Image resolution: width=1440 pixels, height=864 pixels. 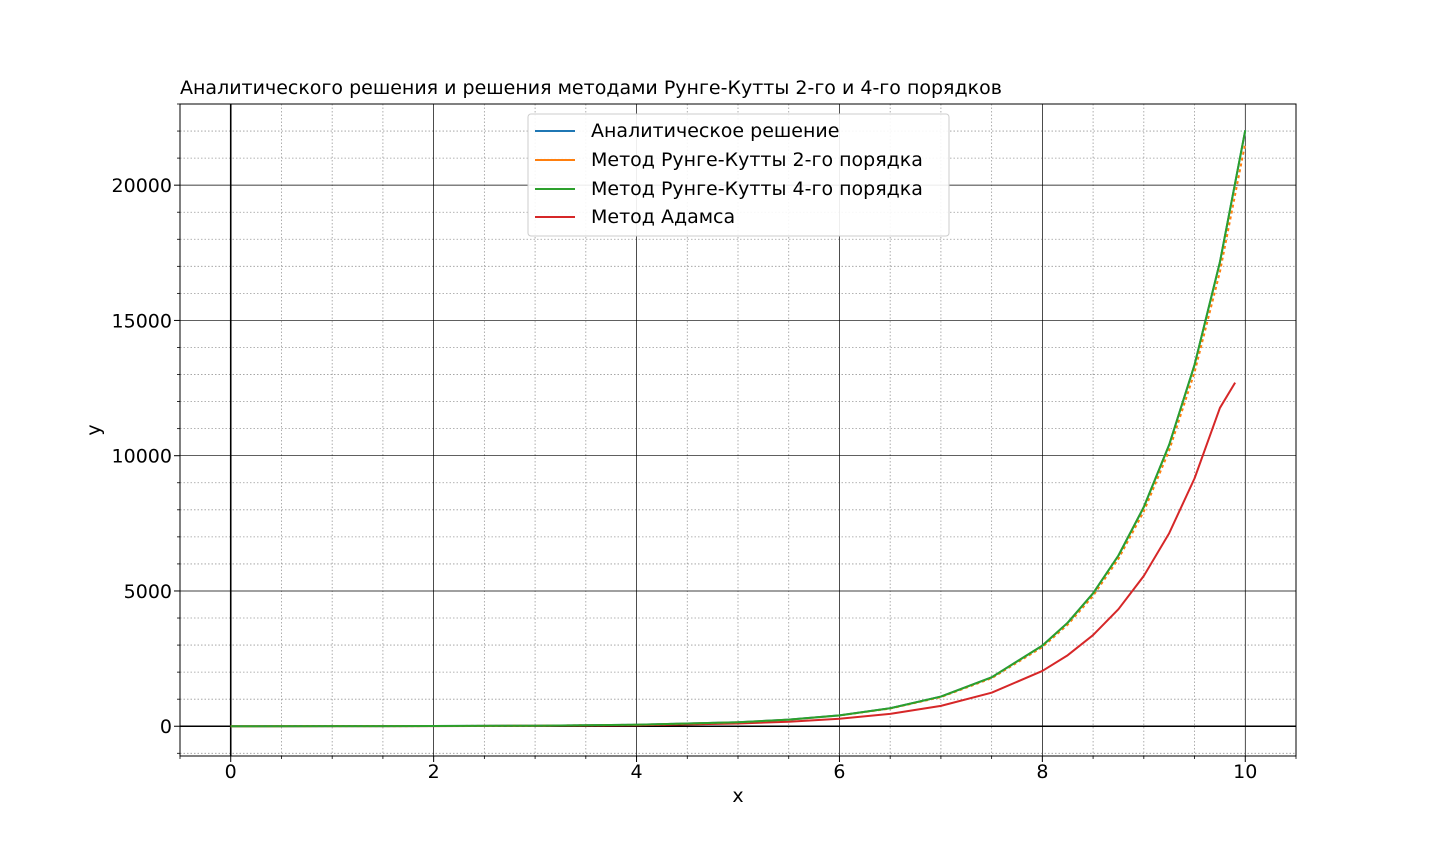 What do you see at coordinates (738, 769) in the screenshot?
I see `x-ticks: 0 2 4 6 8 10` at bounding box center [738, 769].